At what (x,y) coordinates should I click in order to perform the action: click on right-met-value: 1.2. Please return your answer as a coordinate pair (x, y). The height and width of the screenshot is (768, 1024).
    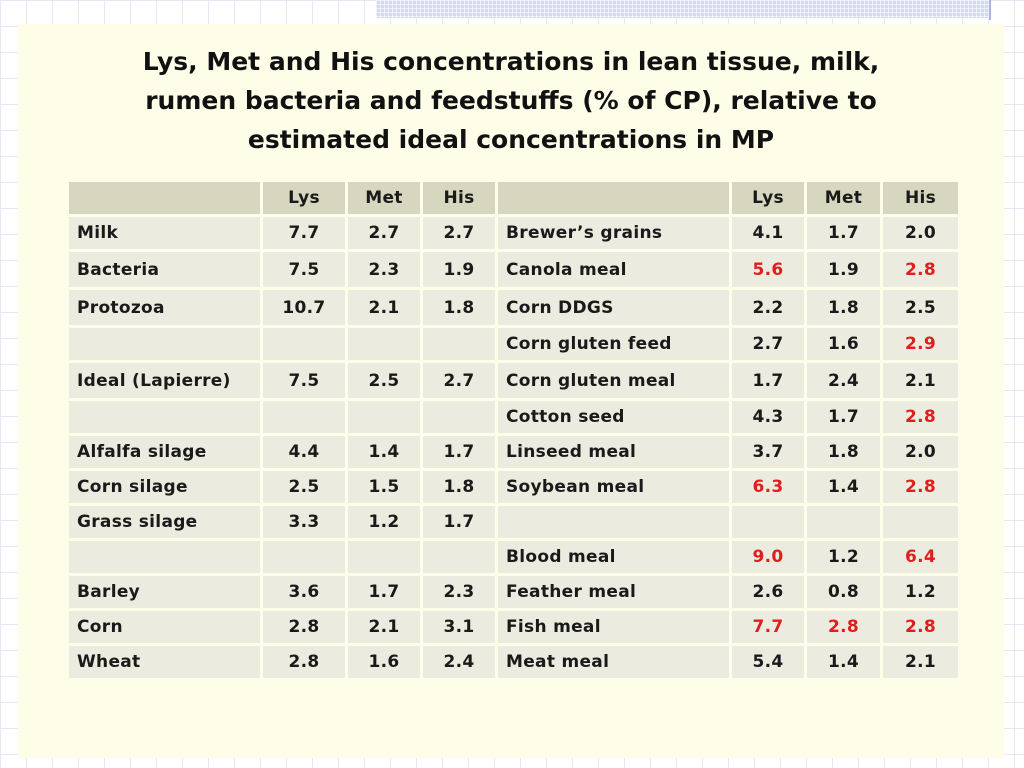
    Looking at the image, I should click on (843, 557).